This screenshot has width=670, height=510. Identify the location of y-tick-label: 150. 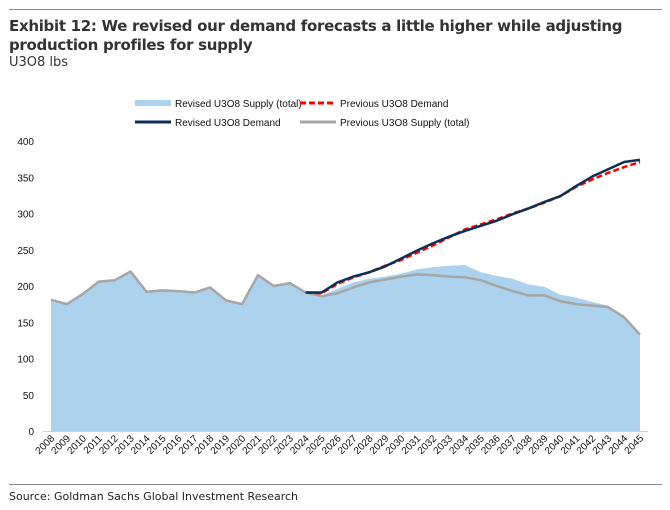
(25, 323).